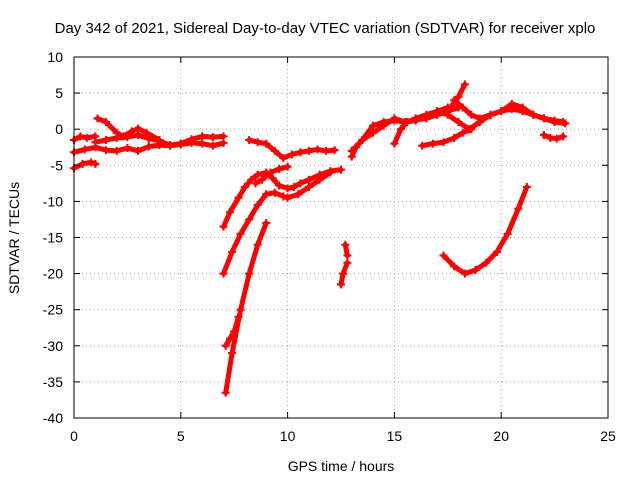 The height and width of the screenshot is (480, 640). What do you see at coordinates (53, 382) in the screenshot?
I see `y-tick-label: -35` at bounding box center [53, 382].